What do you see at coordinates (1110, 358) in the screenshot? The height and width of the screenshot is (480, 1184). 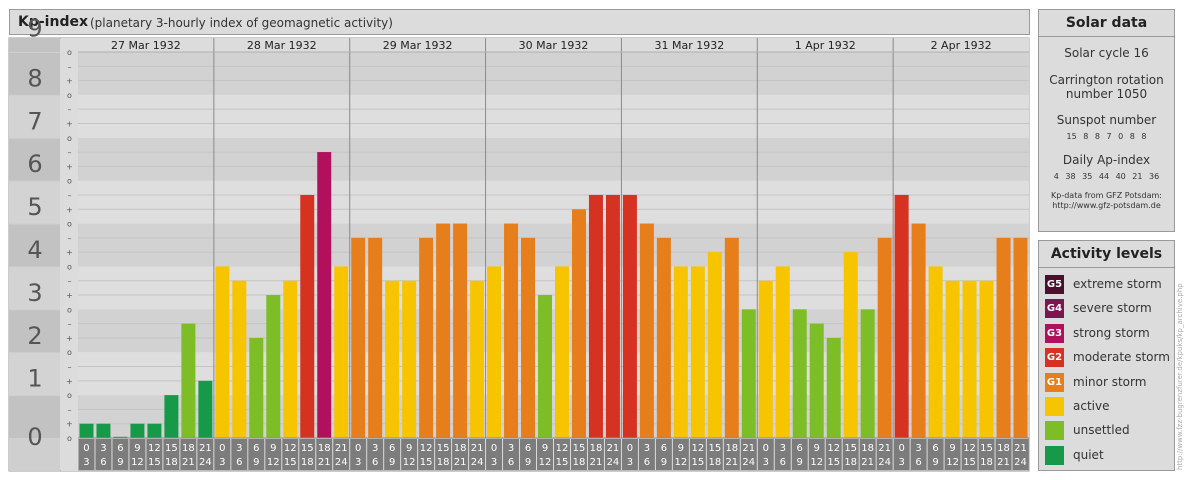 I see `legend-item-moderate-storm: G2 moderate storm` at bounding box center [1110, 358].